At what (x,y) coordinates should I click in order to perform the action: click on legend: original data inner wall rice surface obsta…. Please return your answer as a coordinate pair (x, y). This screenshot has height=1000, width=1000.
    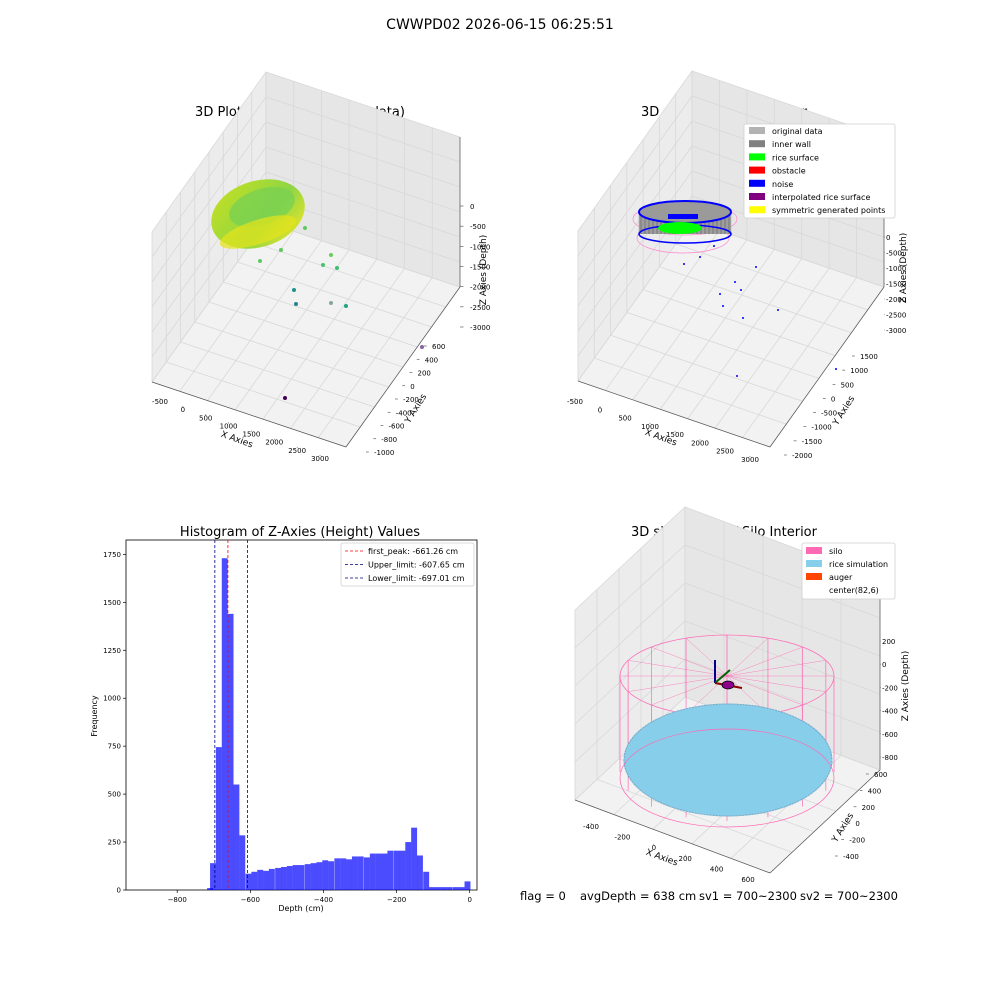
    Looking at the image, I should click on (819, 171).